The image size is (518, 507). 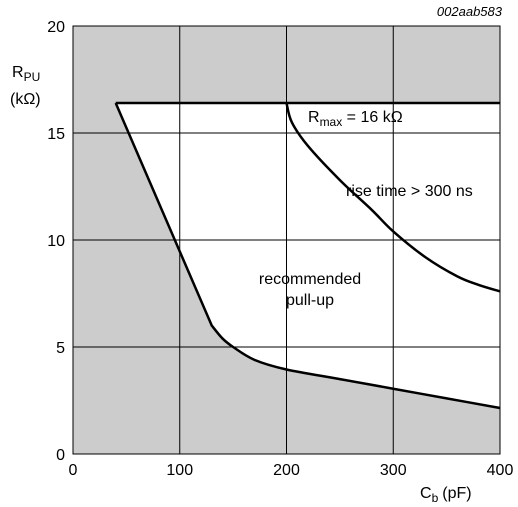 What do you see at coordinates (73, 470) in the screenshot?
I see `x-tick-label: 0` at bounding box center [73, 470].